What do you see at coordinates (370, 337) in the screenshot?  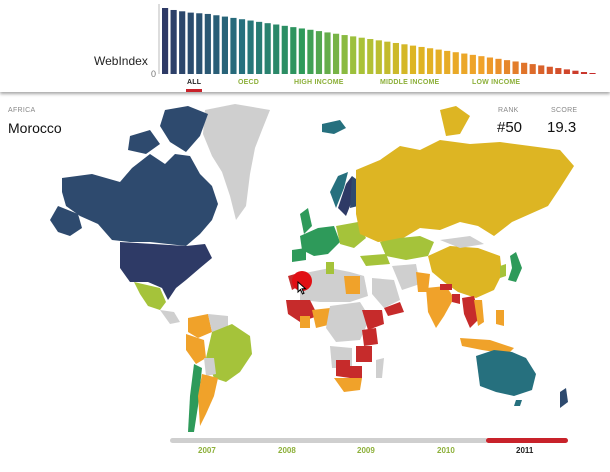 I see `map-kenya` at bounding box center [370, 337].